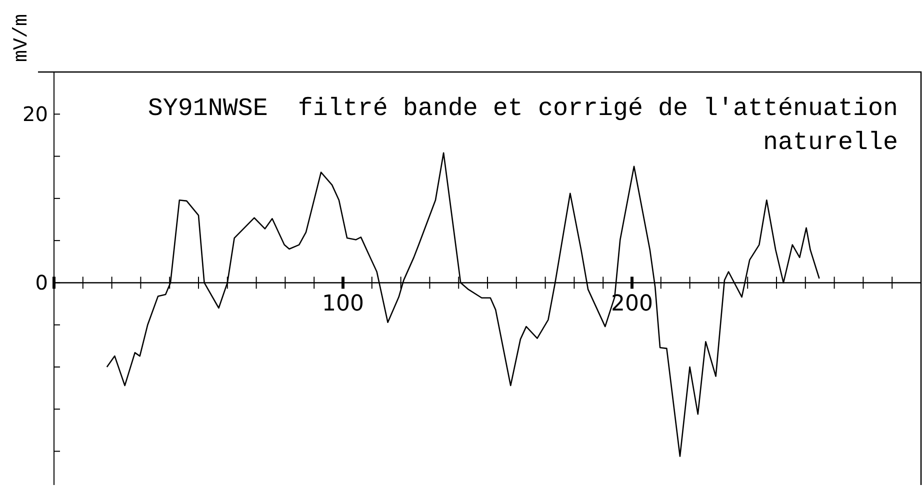  What do you see at coordinates (343, 304) in the screenshot?
I see `x-tick-label: 100` at bounding box center [343, 304].